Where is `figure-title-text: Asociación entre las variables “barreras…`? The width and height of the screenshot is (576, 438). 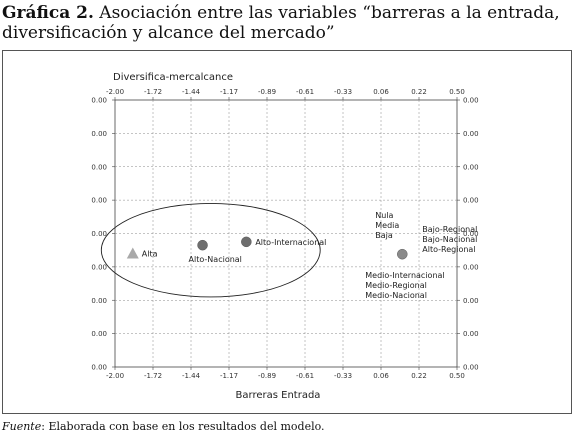
figure-title-text: Asociación entre las variables “barreras… is located at coordinates (281, 23).